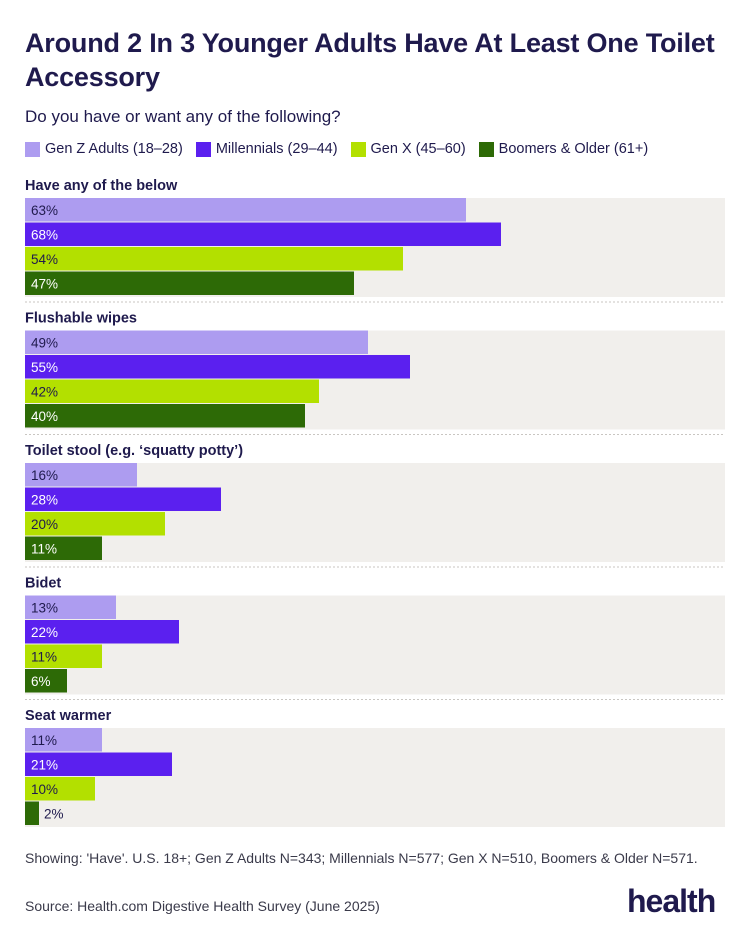 Image resolution: width=750 pixels, height=945 pixels. What do you see at coordinates (114, 149) in the screenshot?
I see `legend-label-gen-z: Gen Z Adults (18–28)` at bounding box center [114, 149].